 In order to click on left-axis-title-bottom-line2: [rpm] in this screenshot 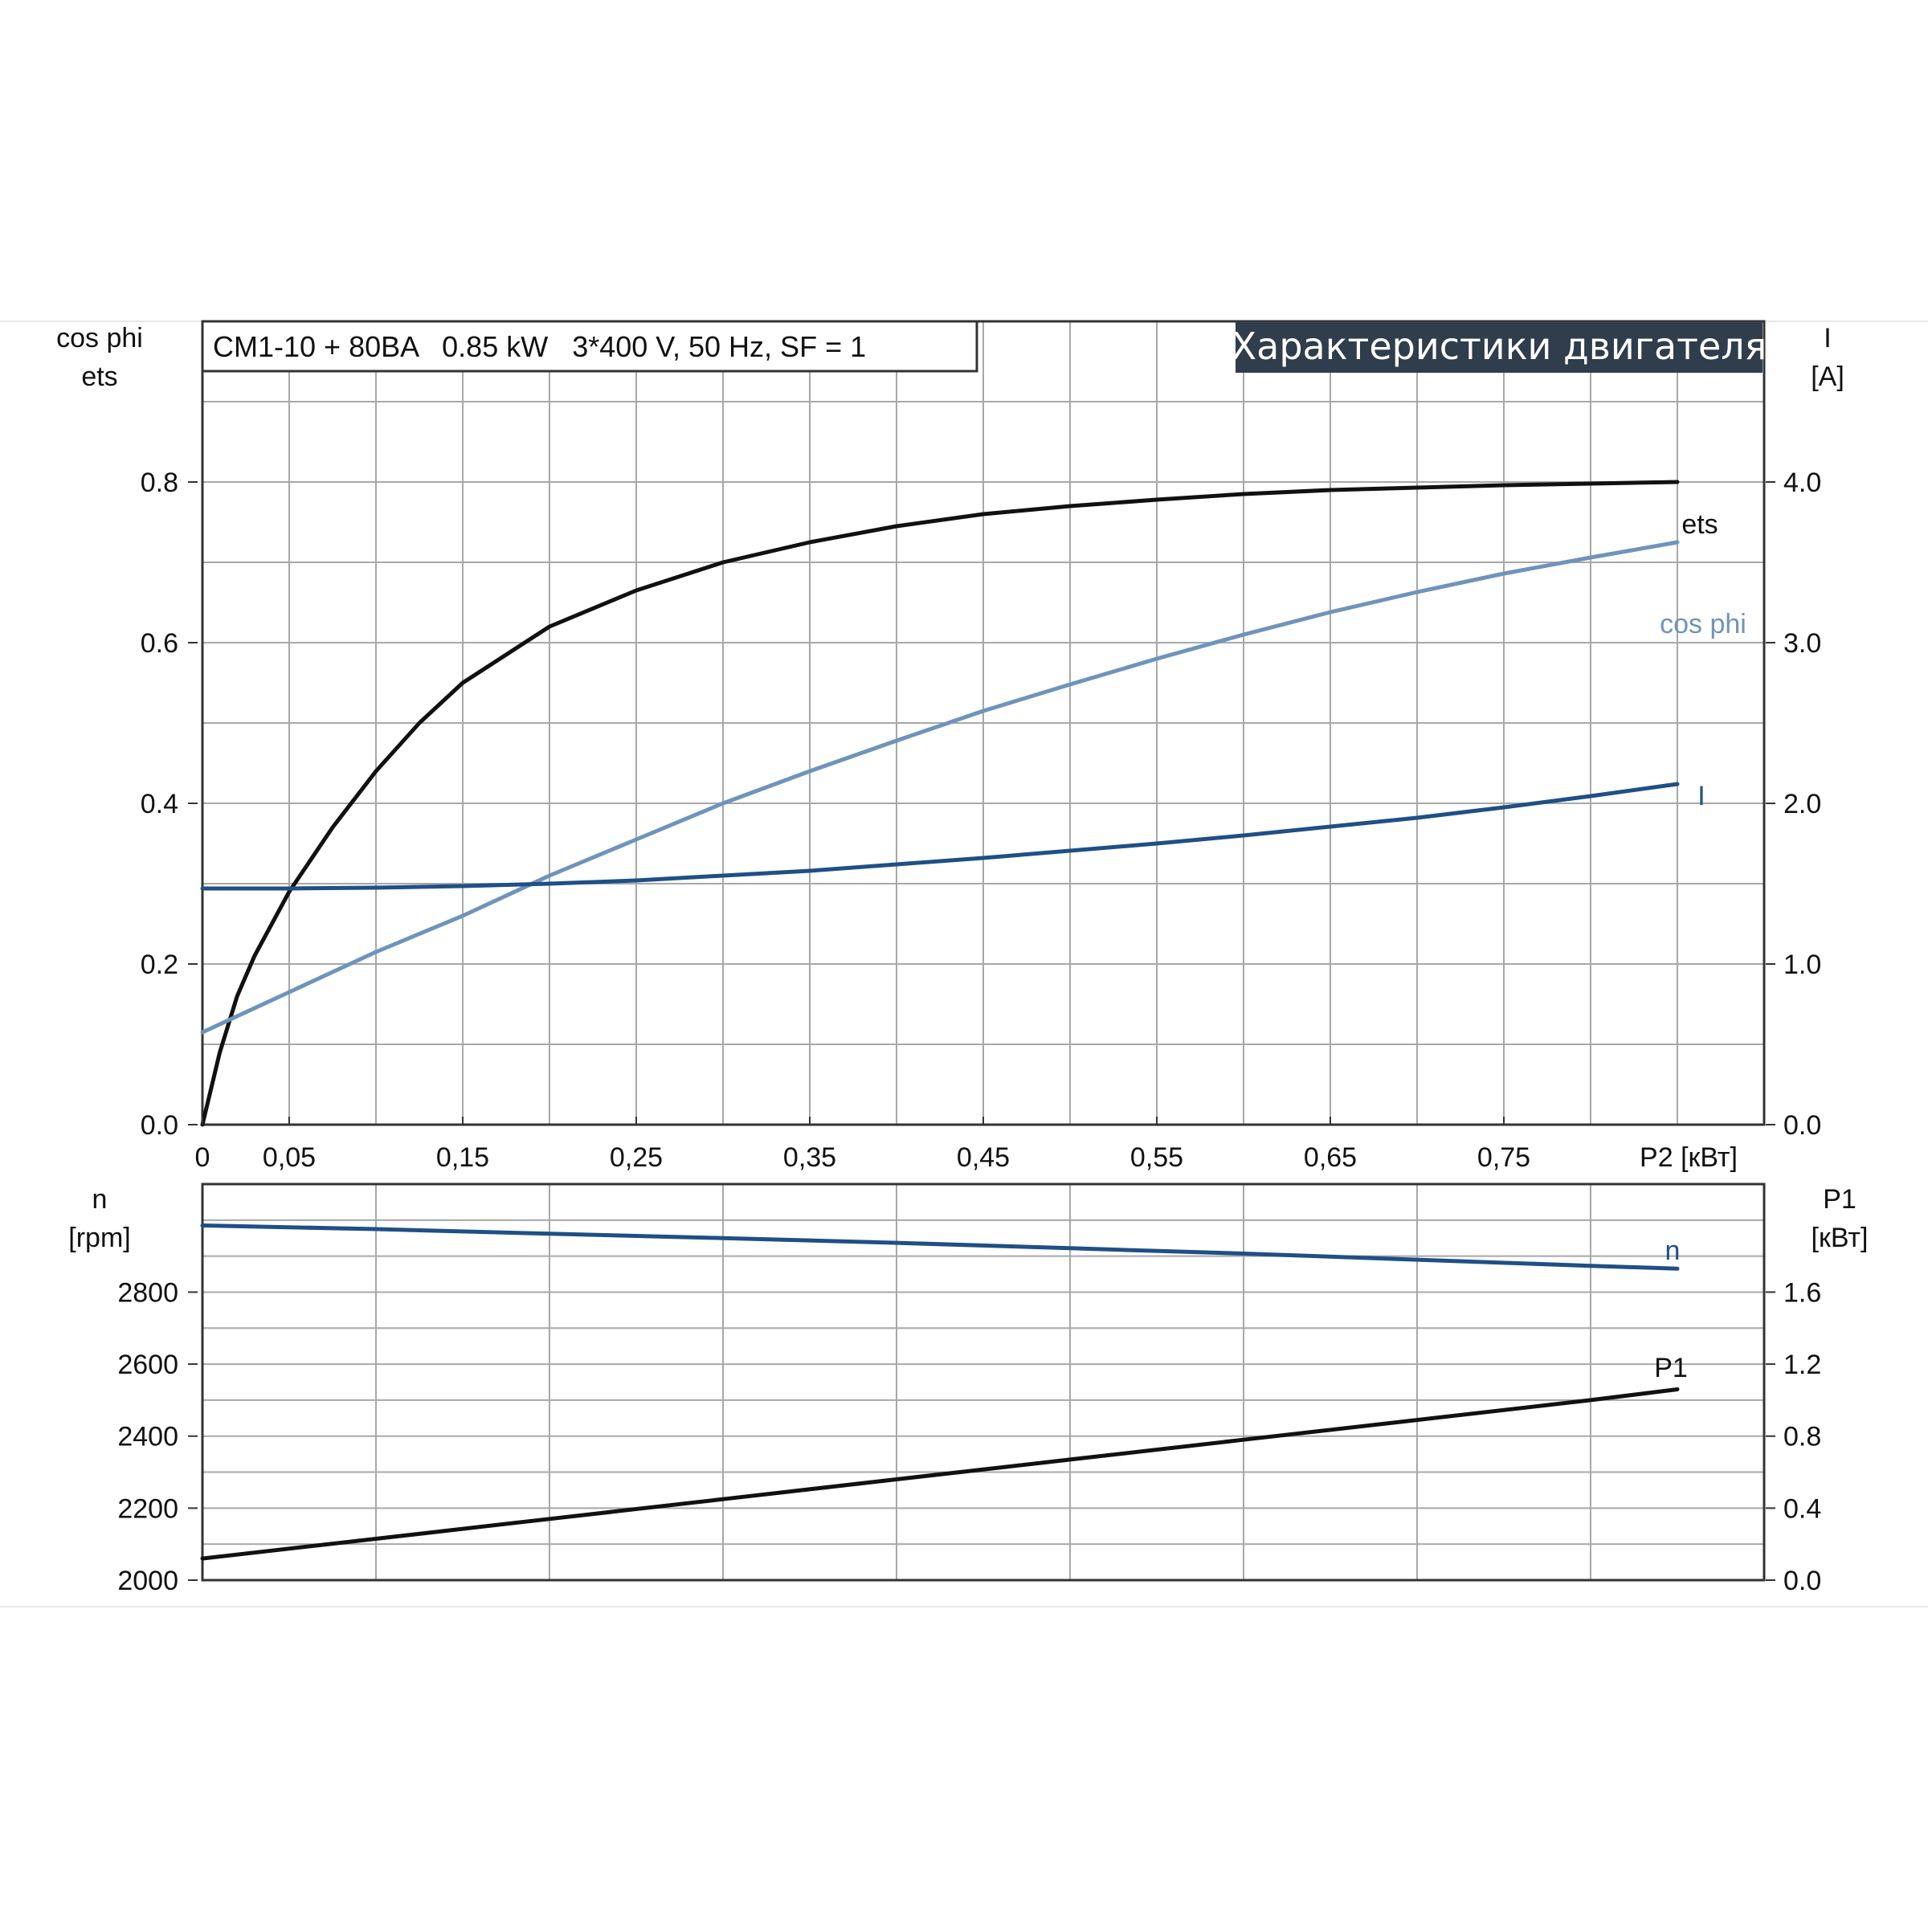, I will do `click(99, 1238)`.